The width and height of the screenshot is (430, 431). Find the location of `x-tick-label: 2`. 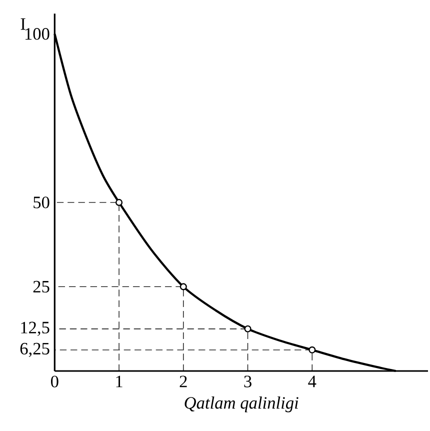

x-tick-label: 2 is located at coordinates (183, 382).